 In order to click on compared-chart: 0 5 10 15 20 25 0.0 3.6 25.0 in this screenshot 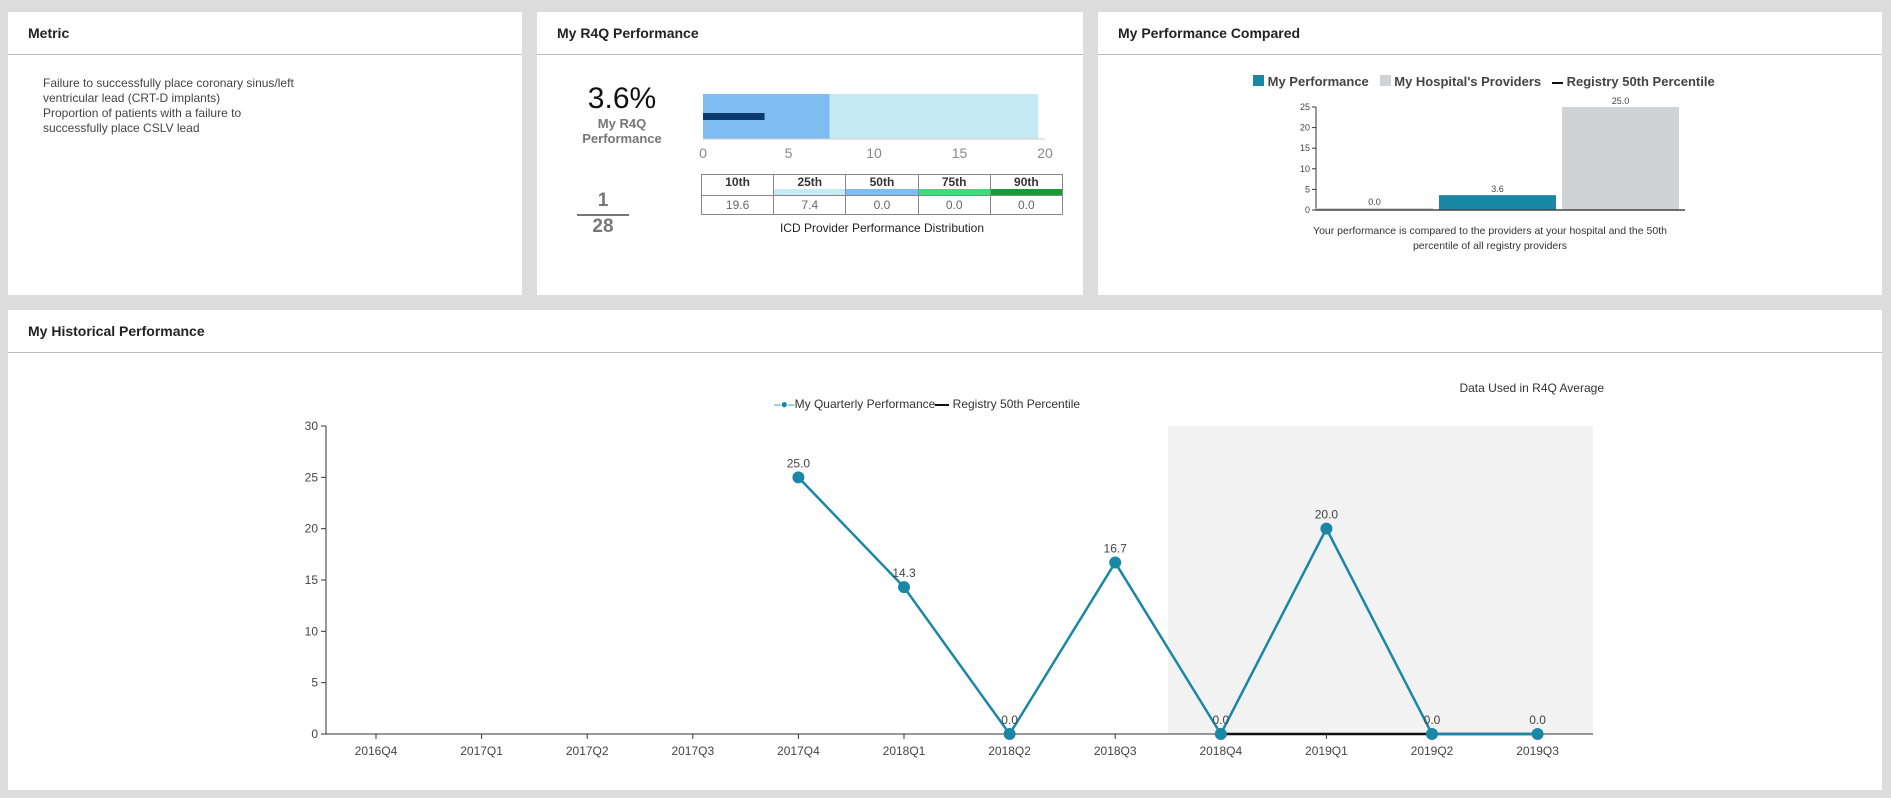, I will do `click(1492, 155)`.